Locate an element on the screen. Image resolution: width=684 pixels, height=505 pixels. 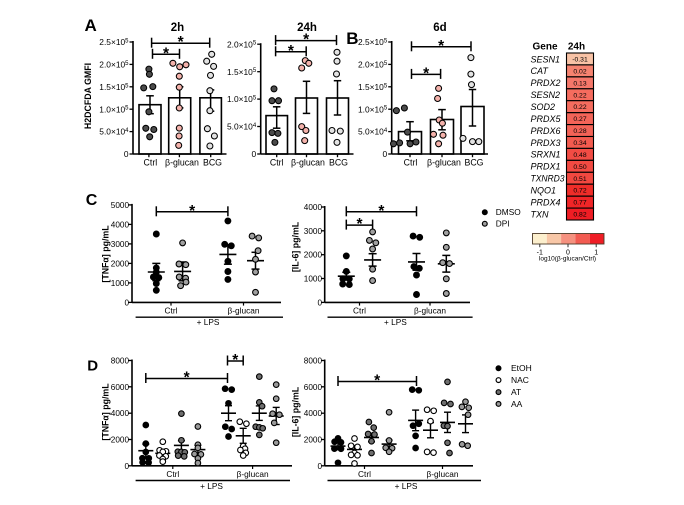
svg-text: B is located at coordinates (352, 38).